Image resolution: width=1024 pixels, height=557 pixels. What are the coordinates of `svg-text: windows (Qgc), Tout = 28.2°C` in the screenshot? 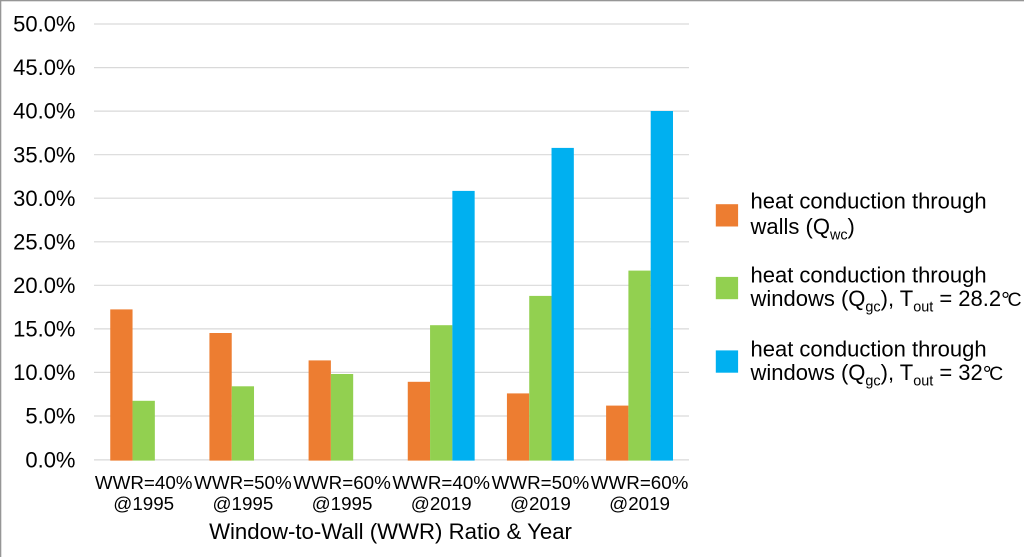 It's located at (886, 301).